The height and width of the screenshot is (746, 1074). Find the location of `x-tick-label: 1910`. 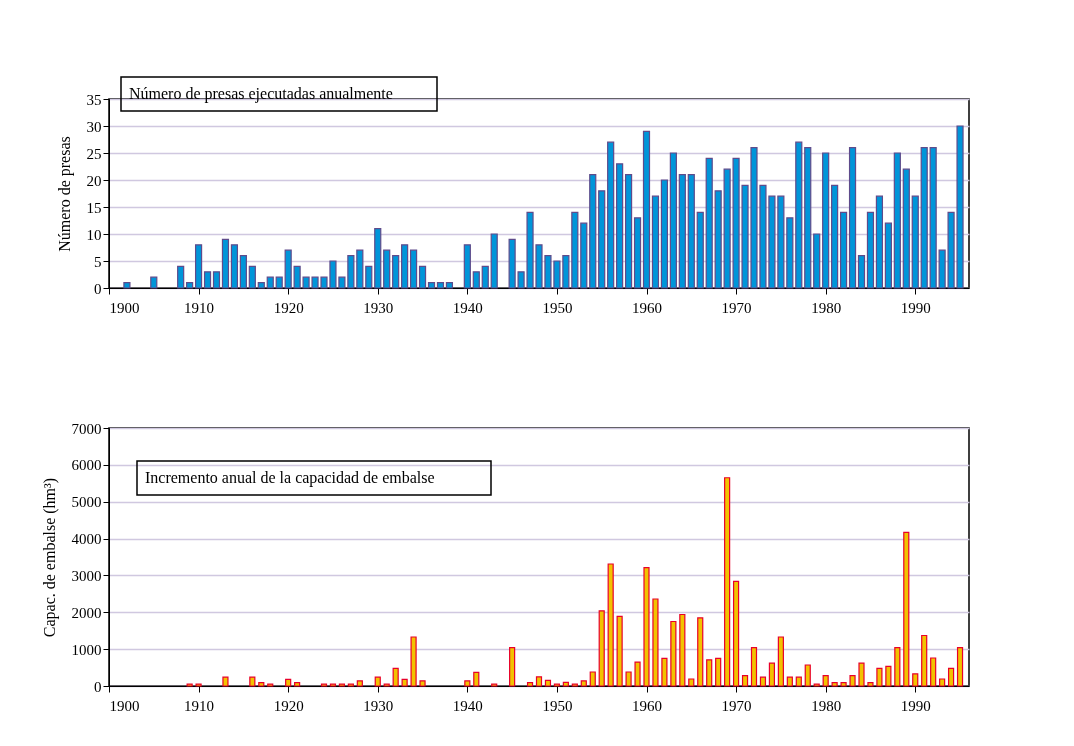

x-tick-label: 1910 is located at coordinates (199, 705).